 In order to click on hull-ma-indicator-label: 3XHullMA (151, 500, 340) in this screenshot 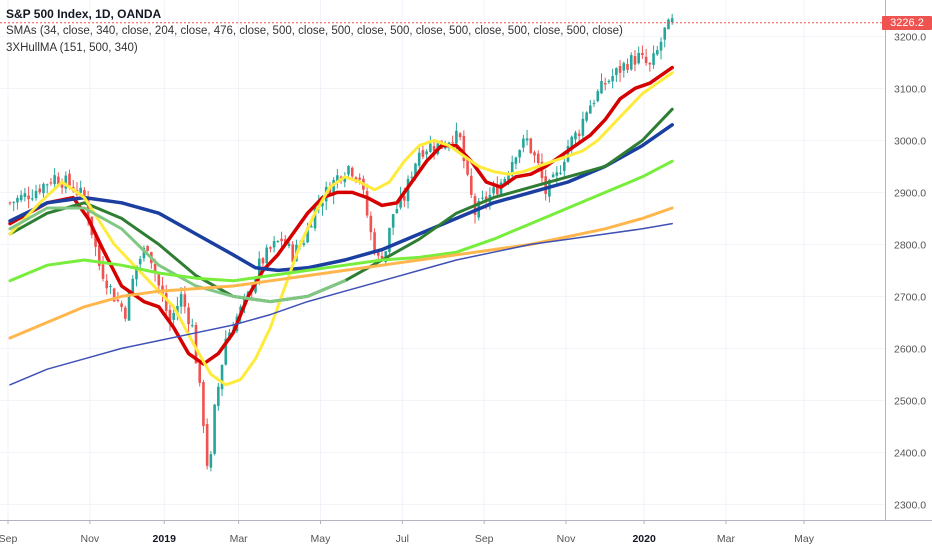, I will do `click(72, 48)`.